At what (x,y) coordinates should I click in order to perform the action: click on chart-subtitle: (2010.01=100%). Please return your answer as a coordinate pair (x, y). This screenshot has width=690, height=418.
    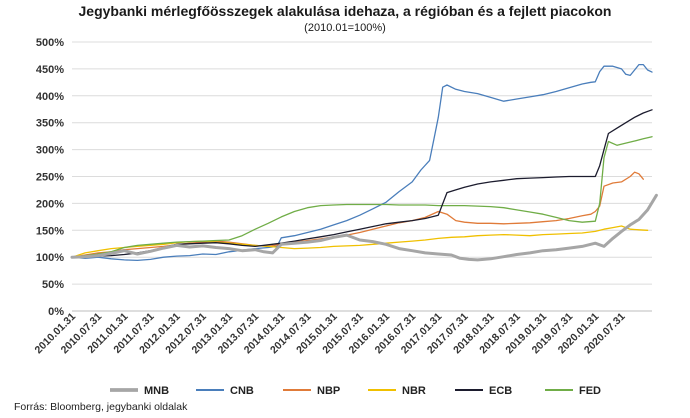
    Looking at the image, I should click on (345, 28).